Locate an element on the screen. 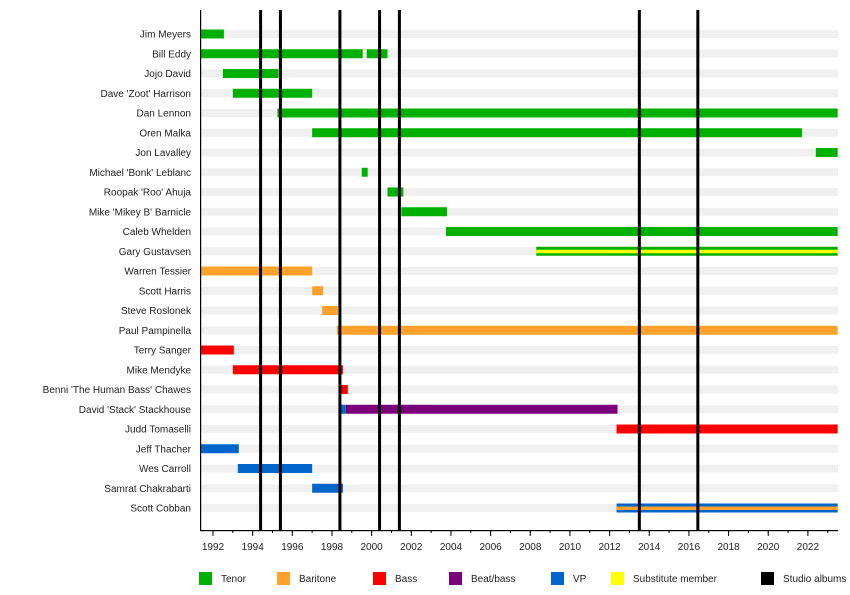  member-label: Wes Carroll is located at coordinates (165, 469).